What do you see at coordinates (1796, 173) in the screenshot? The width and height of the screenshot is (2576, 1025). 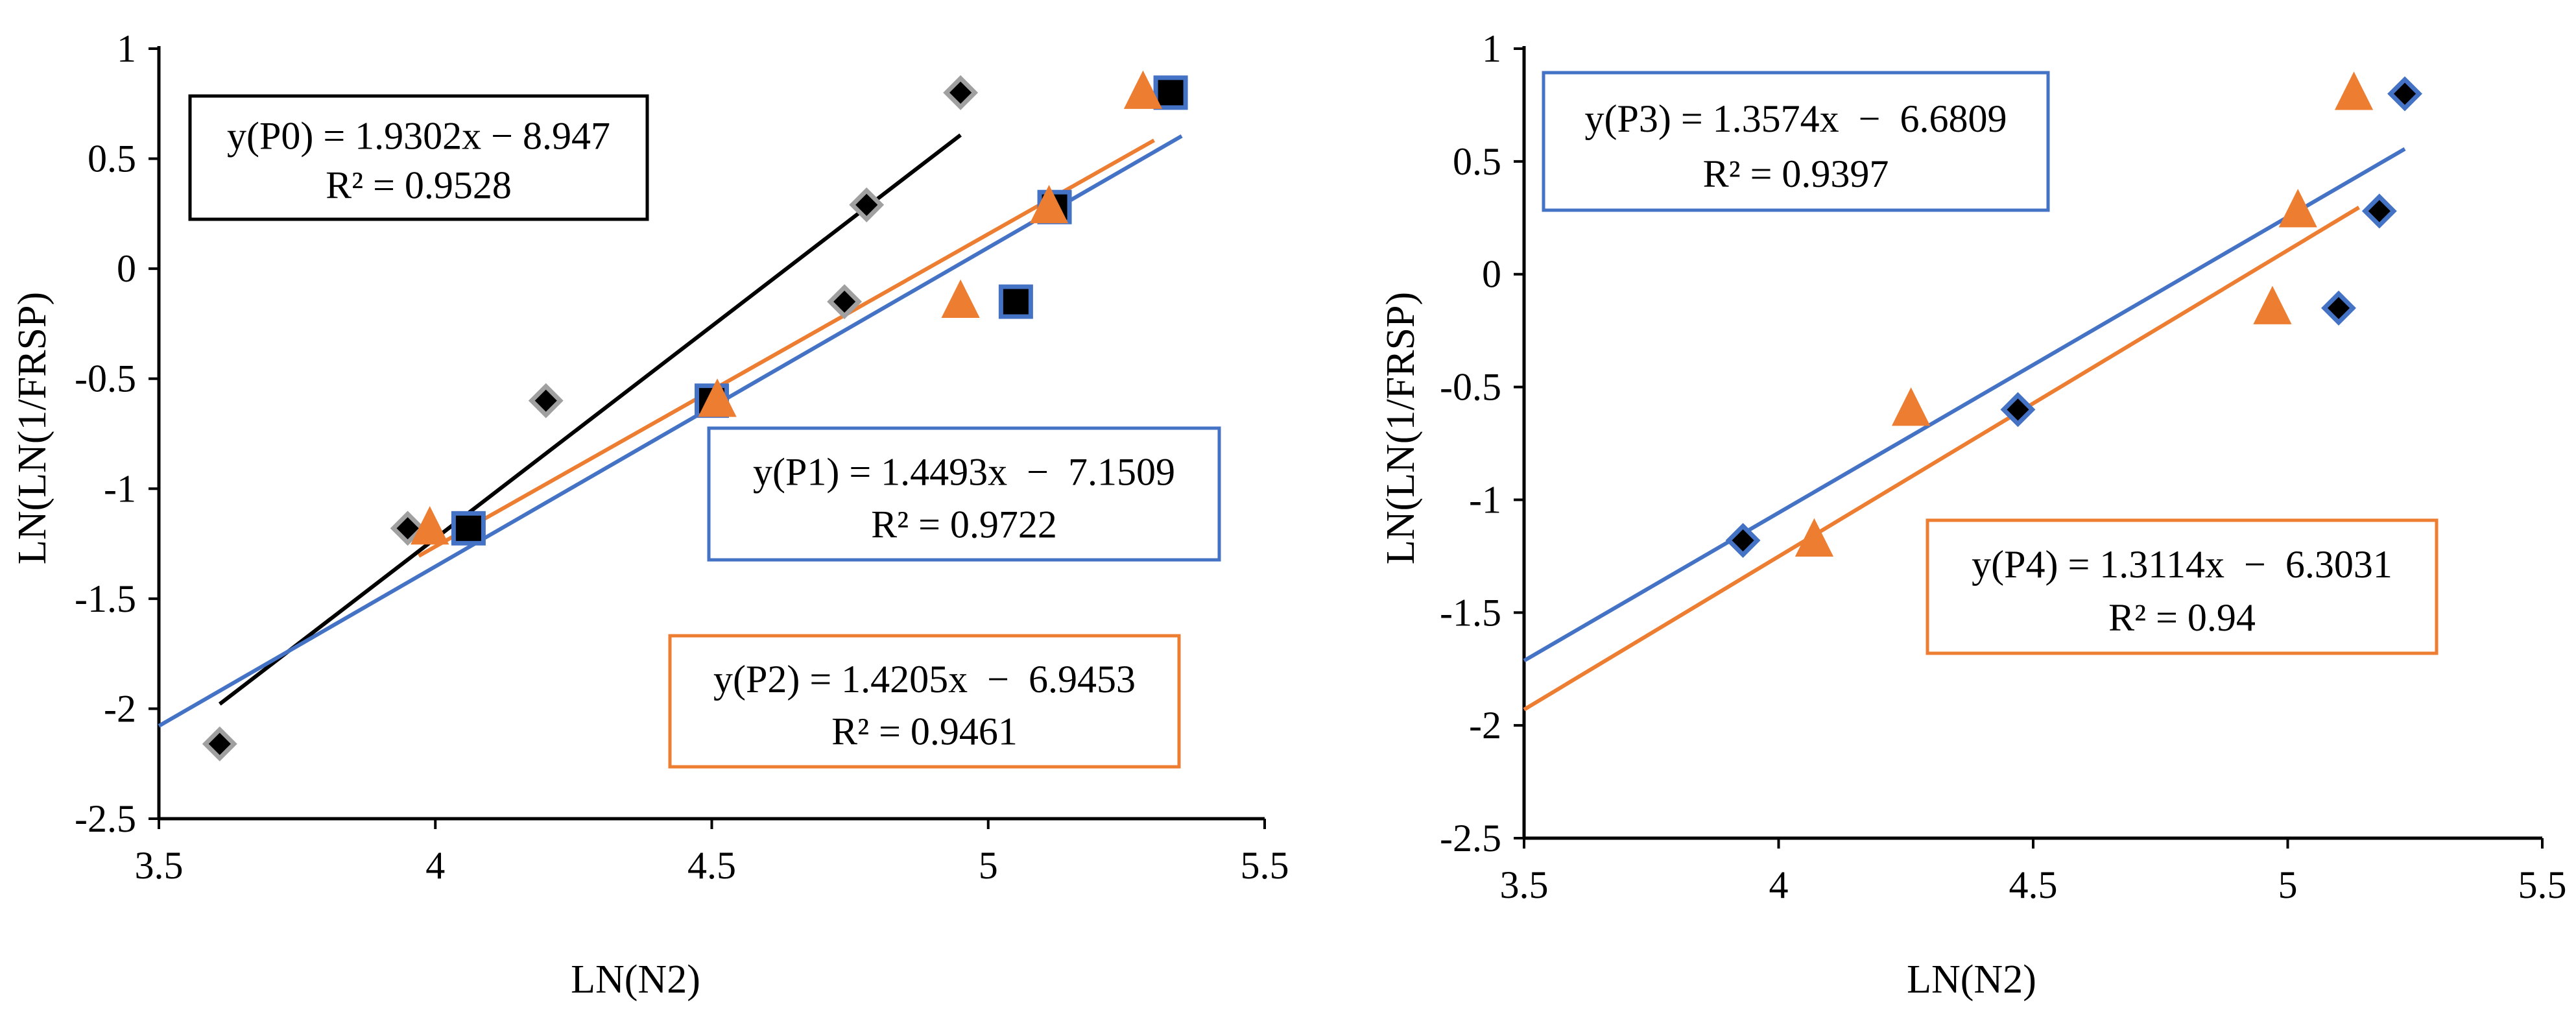 I see `r-squared-text: R² = 0.9397` at bounding box center [1796, 173].